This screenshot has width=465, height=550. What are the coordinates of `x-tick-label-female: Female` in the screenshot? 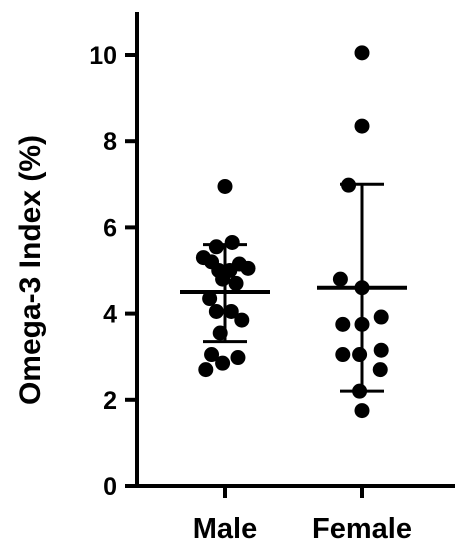 It's located at (362, 529).